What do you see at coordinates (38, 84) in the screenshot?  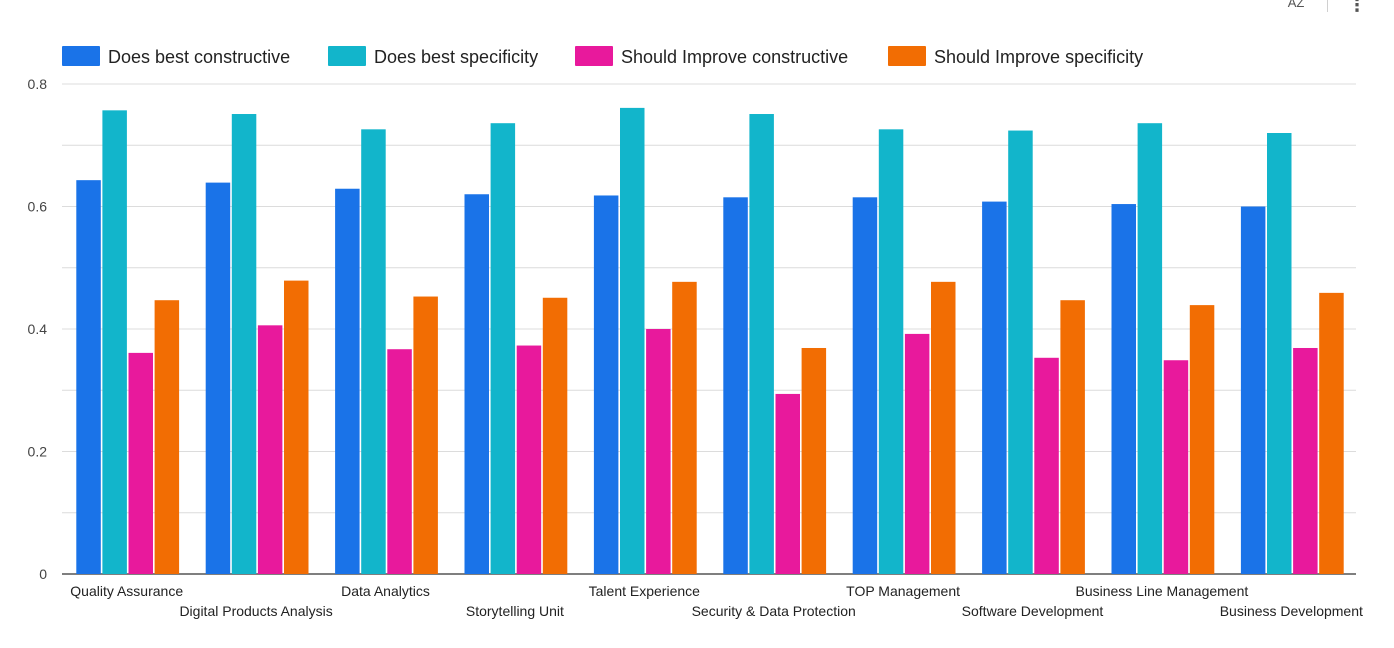 I see `y-tick-label: 0.8` at bounding box center [38, 84].